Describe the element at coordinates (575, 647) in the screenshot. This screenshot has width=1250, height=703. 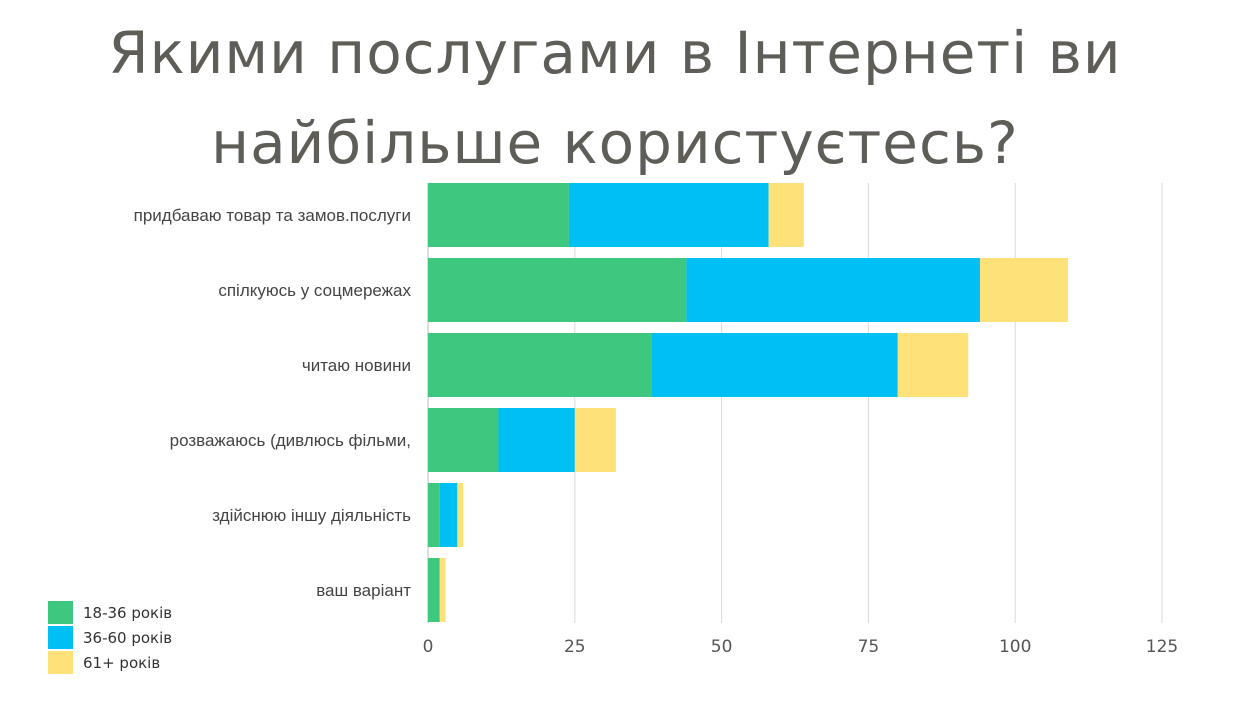
I see `x-tick-label-25: 25` at that location.